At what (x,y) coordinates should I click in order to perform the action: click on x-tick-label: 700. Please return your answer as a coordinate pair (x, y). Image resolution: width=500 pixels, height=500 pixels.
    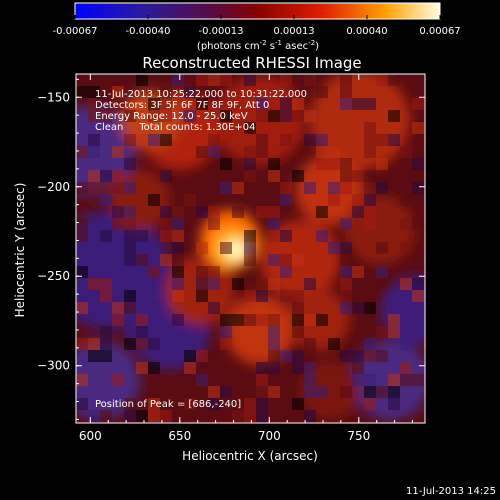
    Looking at the image, I should click on (269, 436).